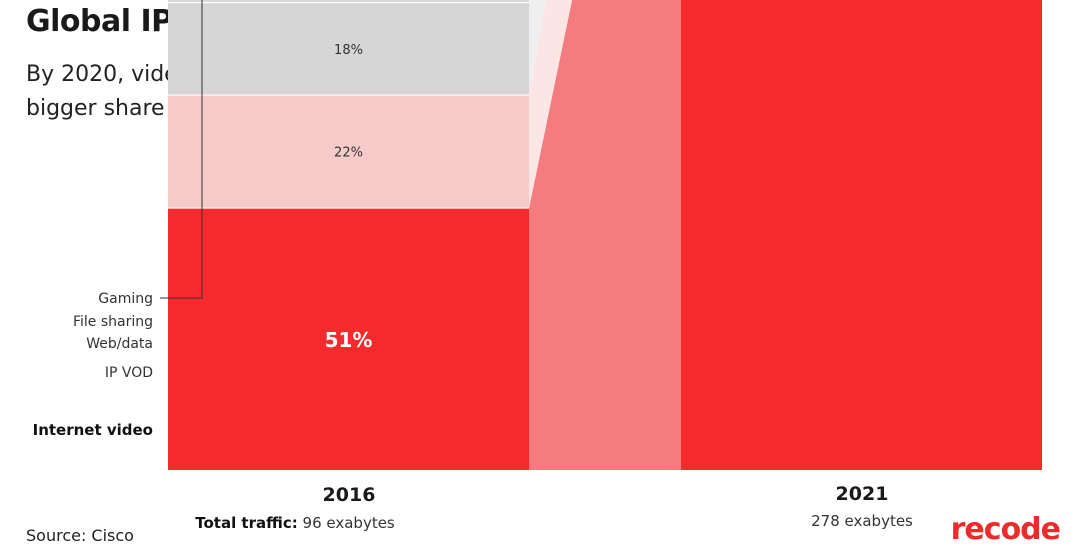 Image resolution: width=1080 pixels, height=548 pixels. Describe the element at coordinates (181, 149) in the screenshot. I see `gaming-leader-line` at that location.